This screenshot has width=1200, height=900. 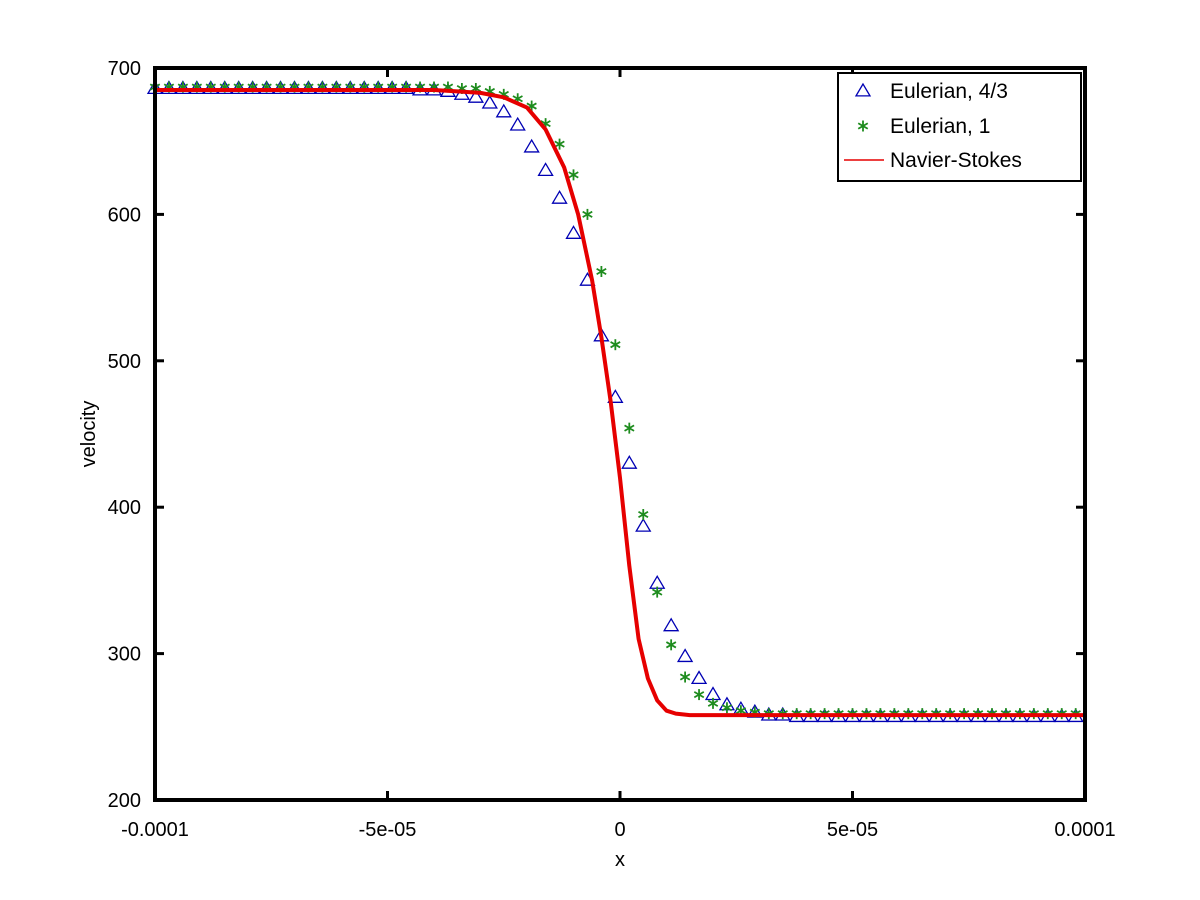 What do you see at coordinates (124, 801) in the screenshot?
I see `y-tick-label: 200` at bounding box center [124, 801].